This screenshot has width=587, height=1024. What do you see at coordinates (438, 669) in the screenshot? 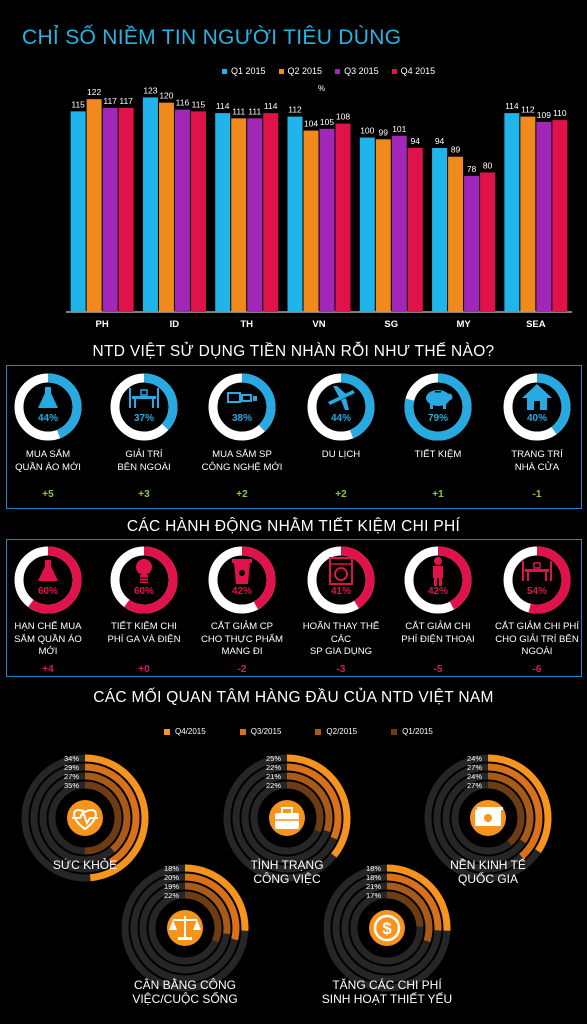
I see `change-value: -5` at bounding box center [438, 669].